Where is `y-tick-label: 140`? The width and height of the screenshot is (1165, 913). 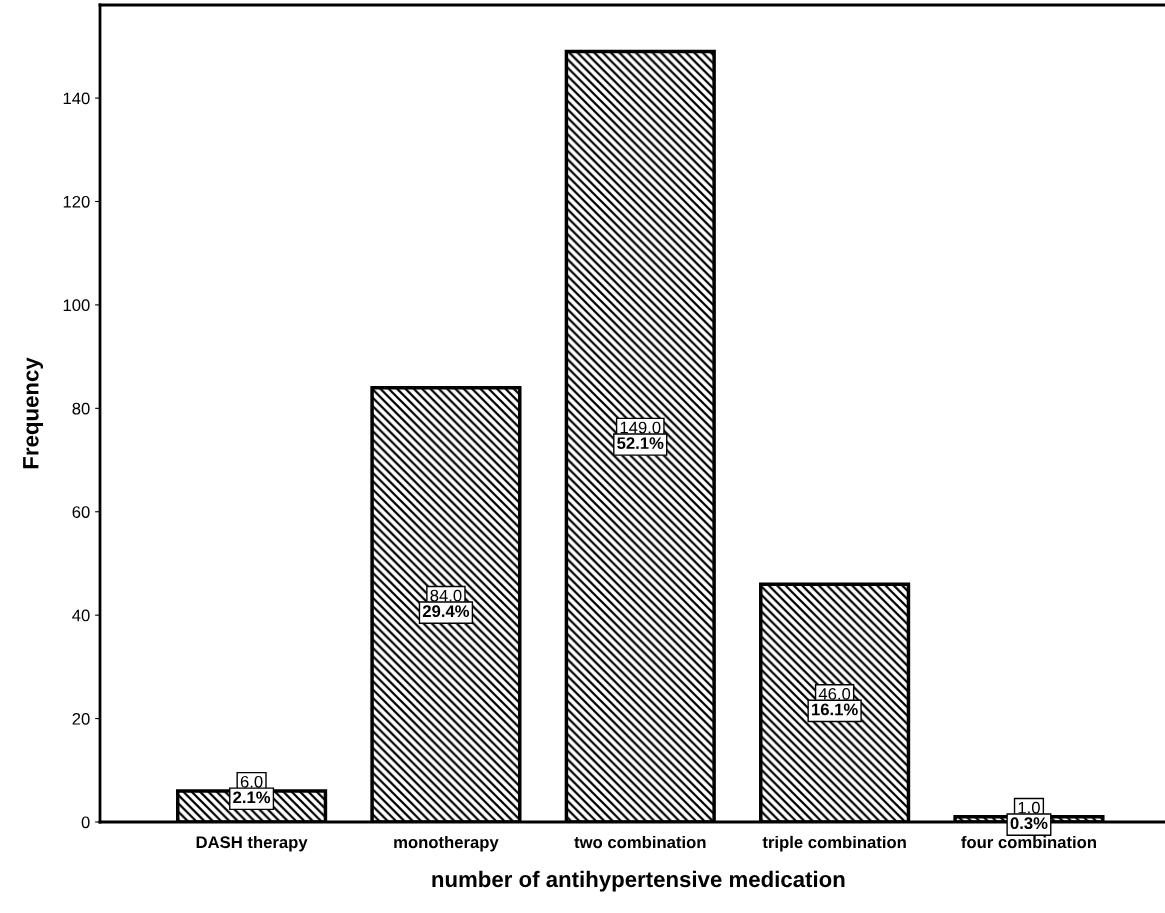
y-tick-label: 140 is located at coordinates (76, 98).